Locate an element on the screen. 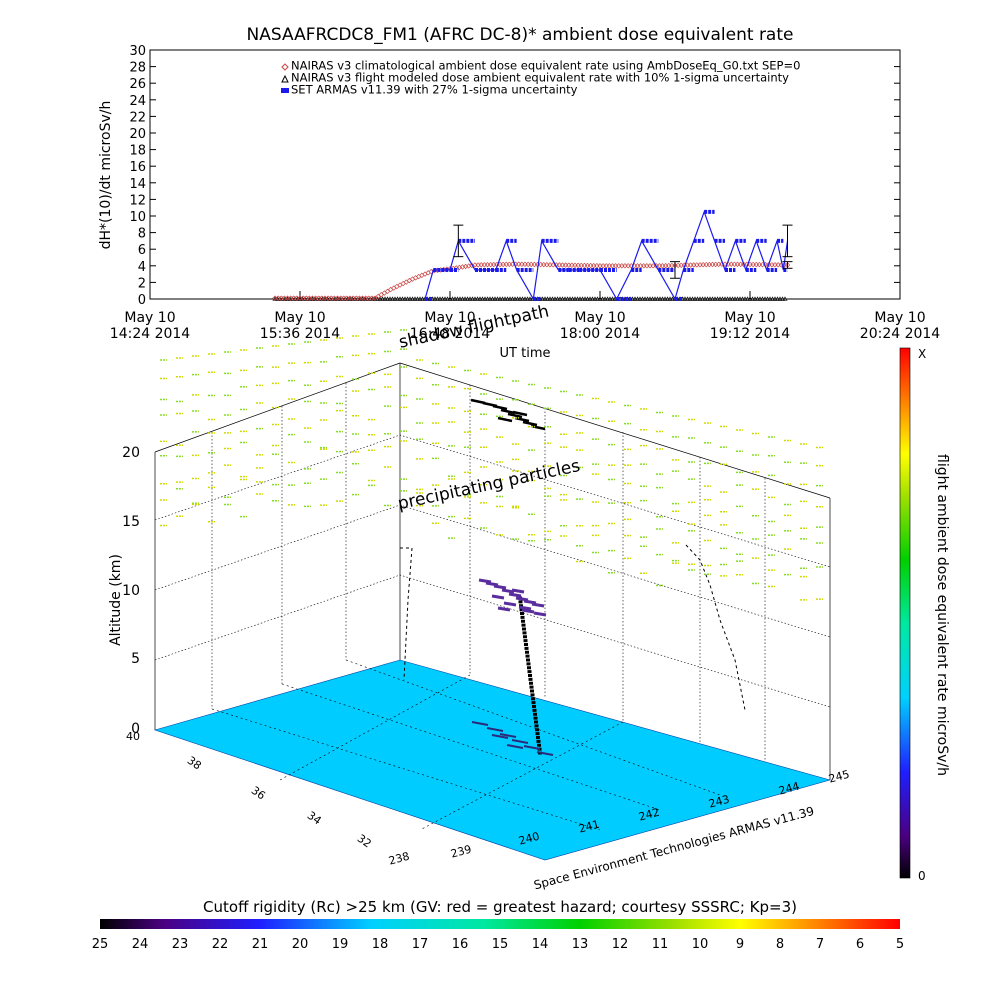  right-colorbar-top: X is located at coordinates (922, 354).